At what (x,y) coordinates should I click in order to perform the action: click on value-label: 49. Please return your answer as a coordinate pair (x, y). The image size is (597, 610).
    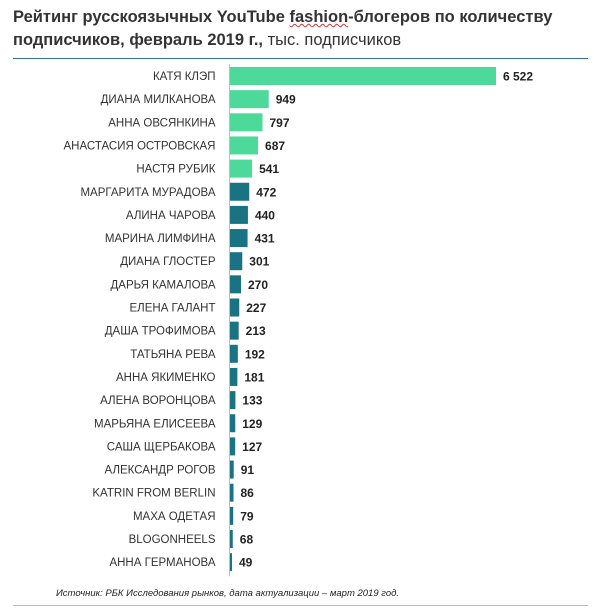
    Looking at the image, I should click on (246, 563).